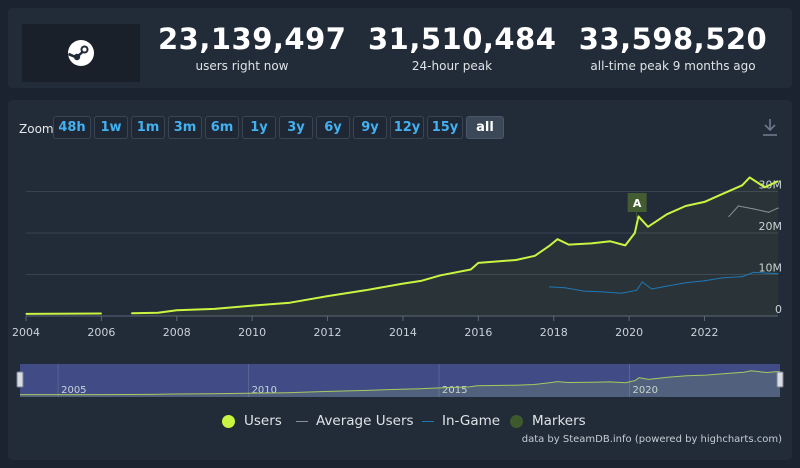 The width and height of the screenshot is (800, 468). I want to click on zoom-button-6m: 6m, so click(222, 127).